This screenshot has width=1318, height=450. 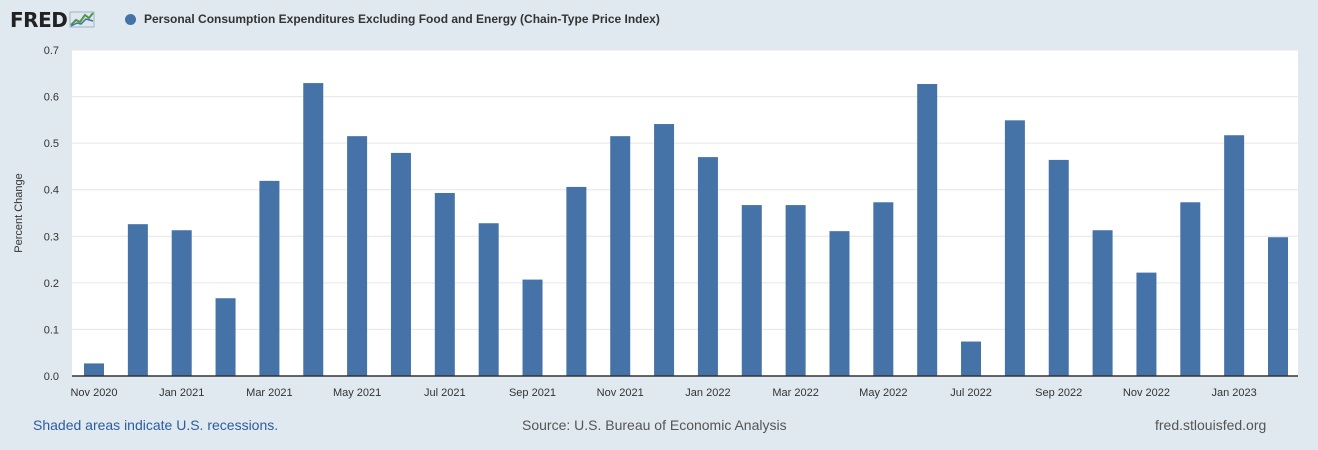 What do you see at coordinates (1058, 393) in the screenshot?
I see `x-tick-label: Sep 2022` at bounding box center [1058, 393].